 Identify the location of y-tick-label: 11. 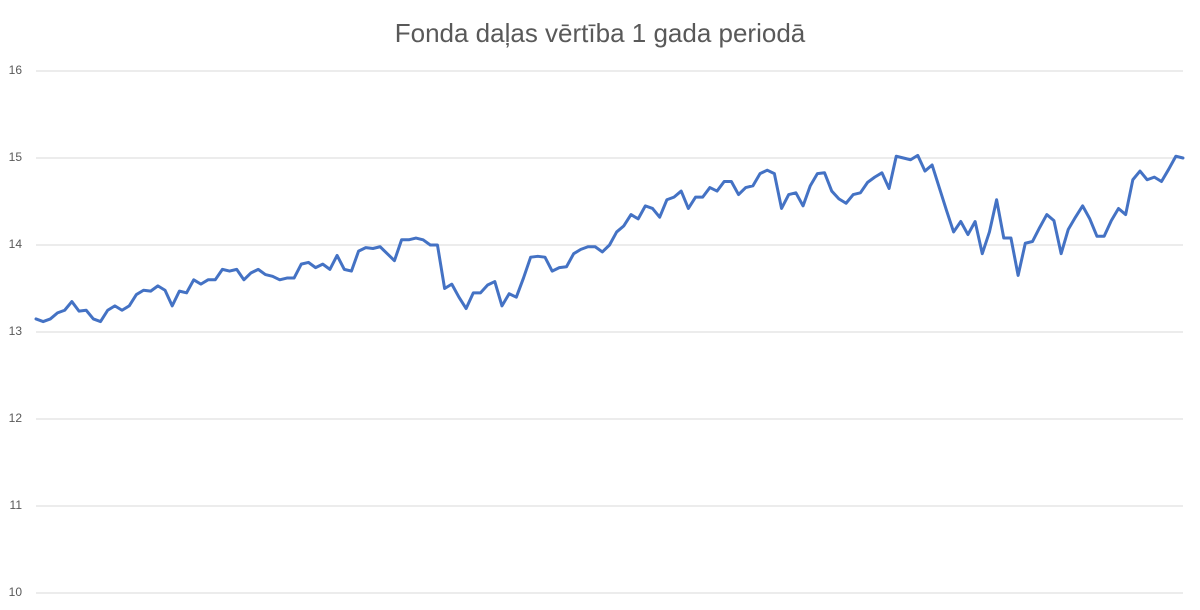
(16, 505).